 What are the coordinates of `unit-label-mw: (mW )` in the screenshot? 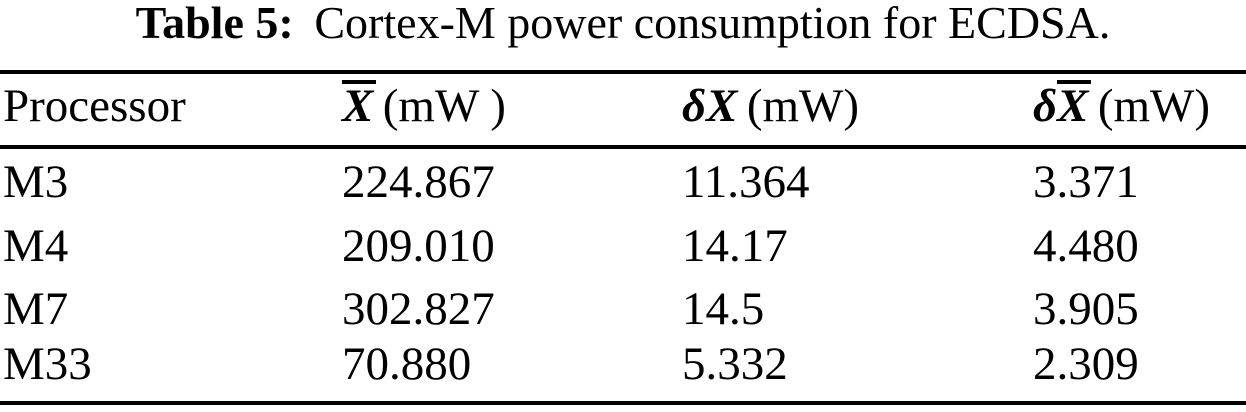 It's located at (444, 106).